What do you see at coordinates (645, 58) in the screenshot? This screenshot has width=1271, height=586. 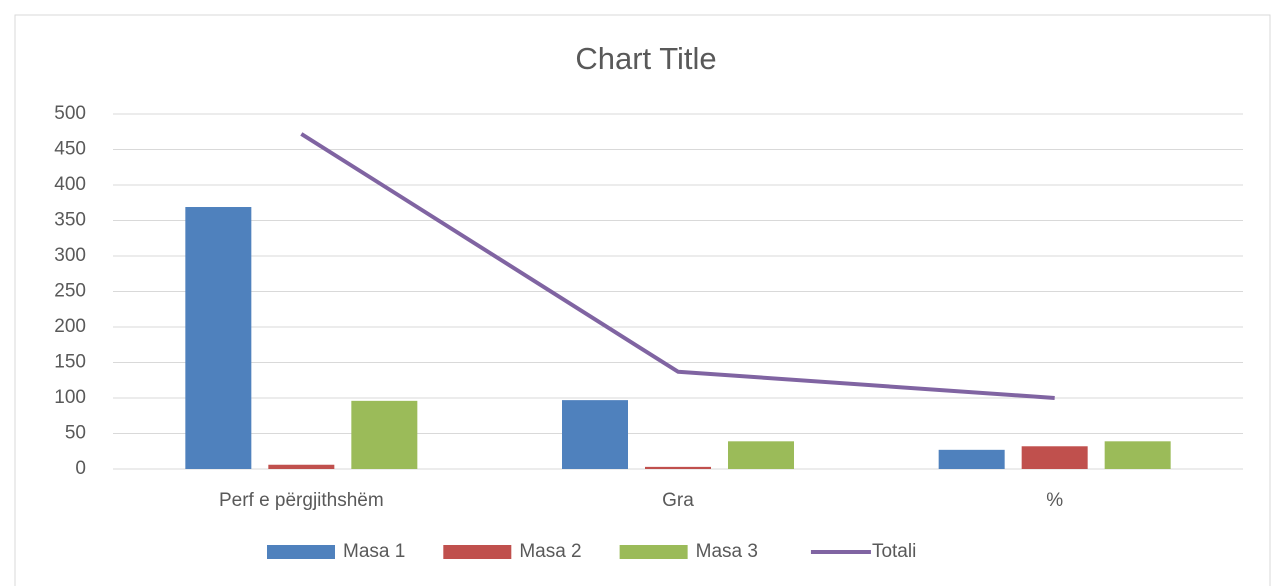 I see `chart-title: Chart Title` at bounding box center [645, 58].